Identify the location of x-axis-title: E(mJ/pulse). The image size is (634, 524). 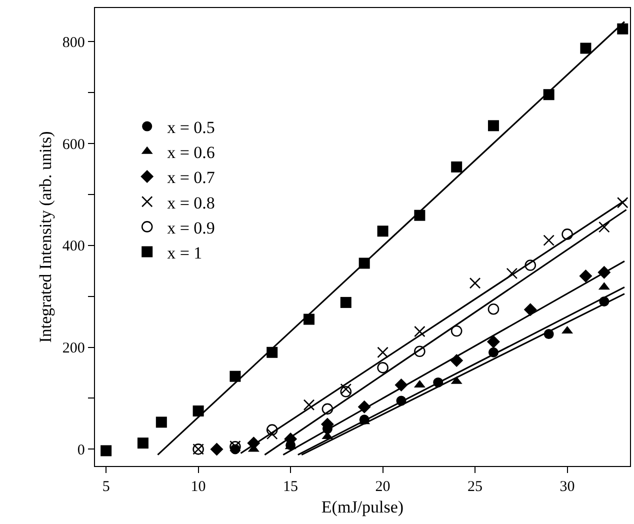
(362, 507).